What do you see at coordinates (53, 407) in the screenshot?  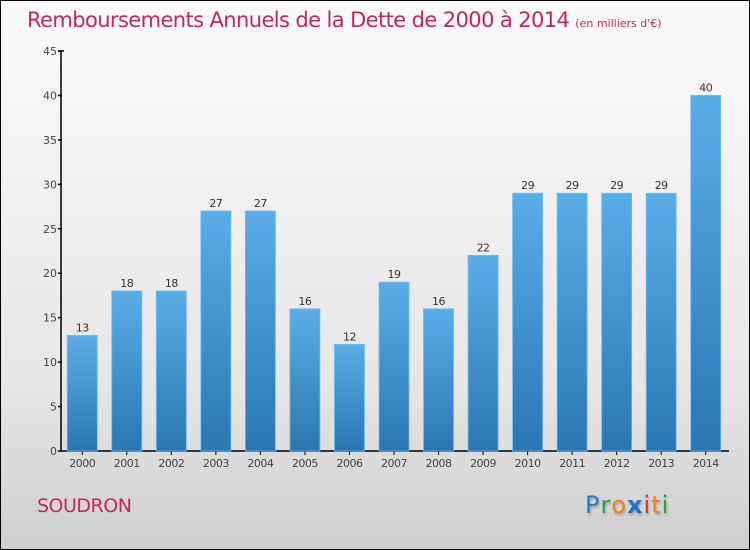 I see `y-tick-label: 5` at bounding box center [53, 407].